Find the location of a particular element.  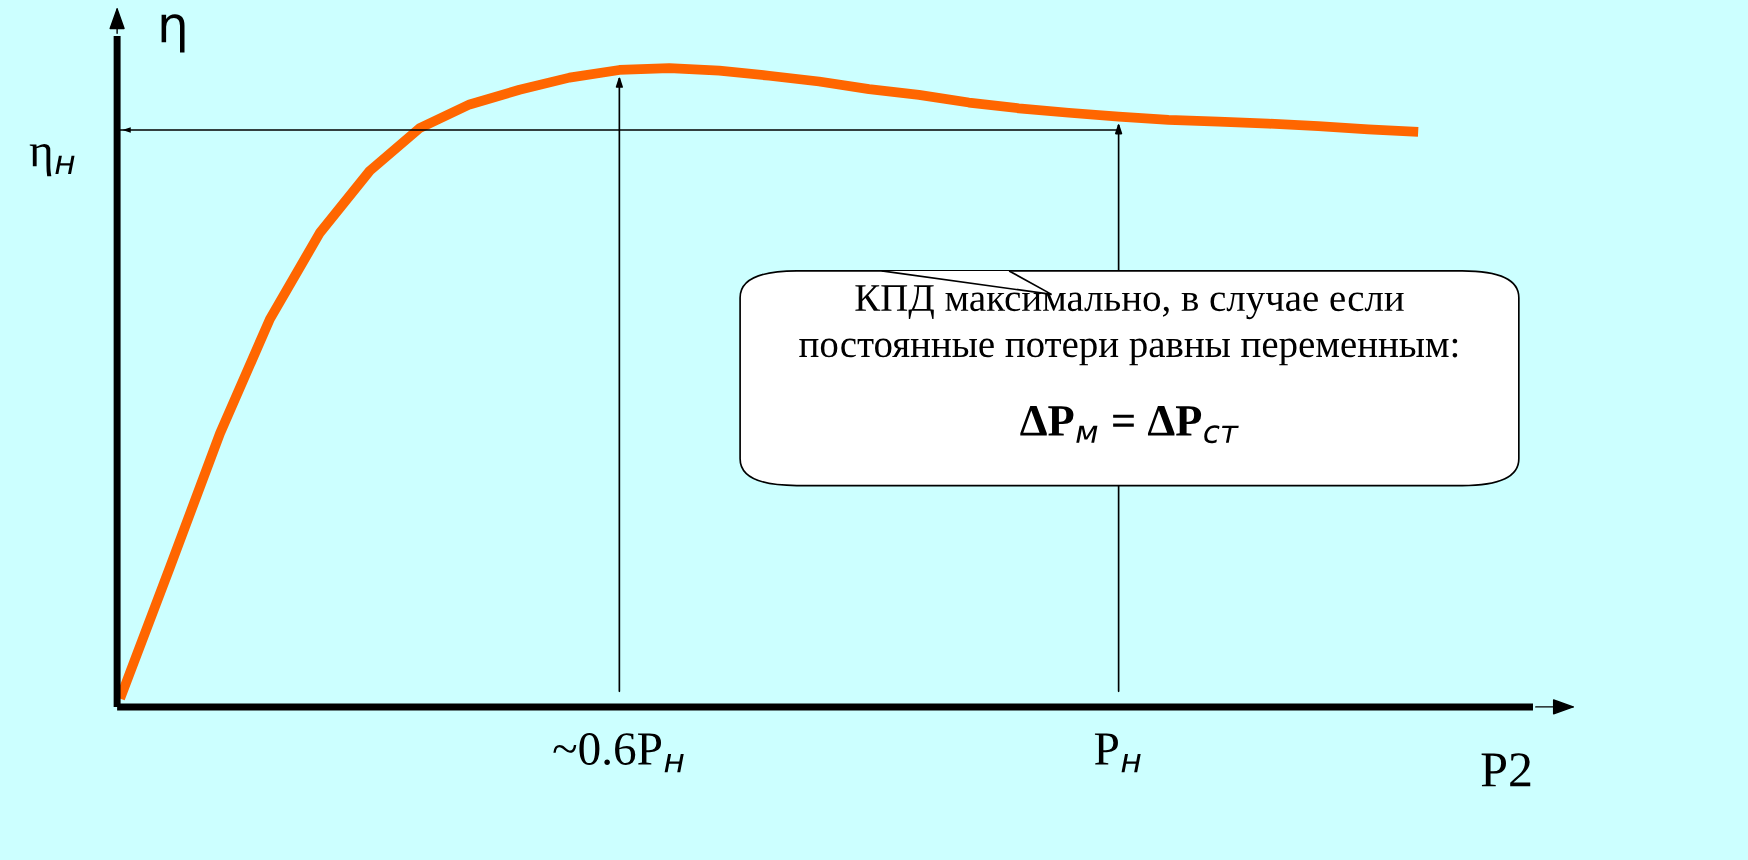

x-tick-label: P$_{н}$ is located at coordinates (1117, 753).